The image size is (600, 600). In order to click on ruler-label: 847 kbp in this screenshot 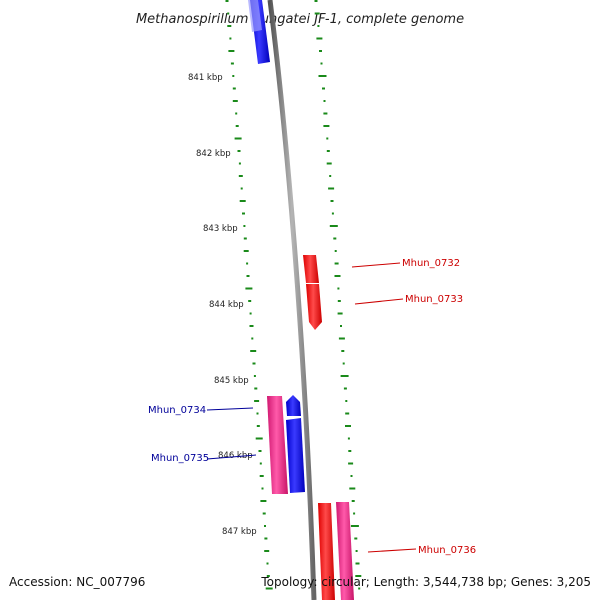, I will do `click(239, 532)`.